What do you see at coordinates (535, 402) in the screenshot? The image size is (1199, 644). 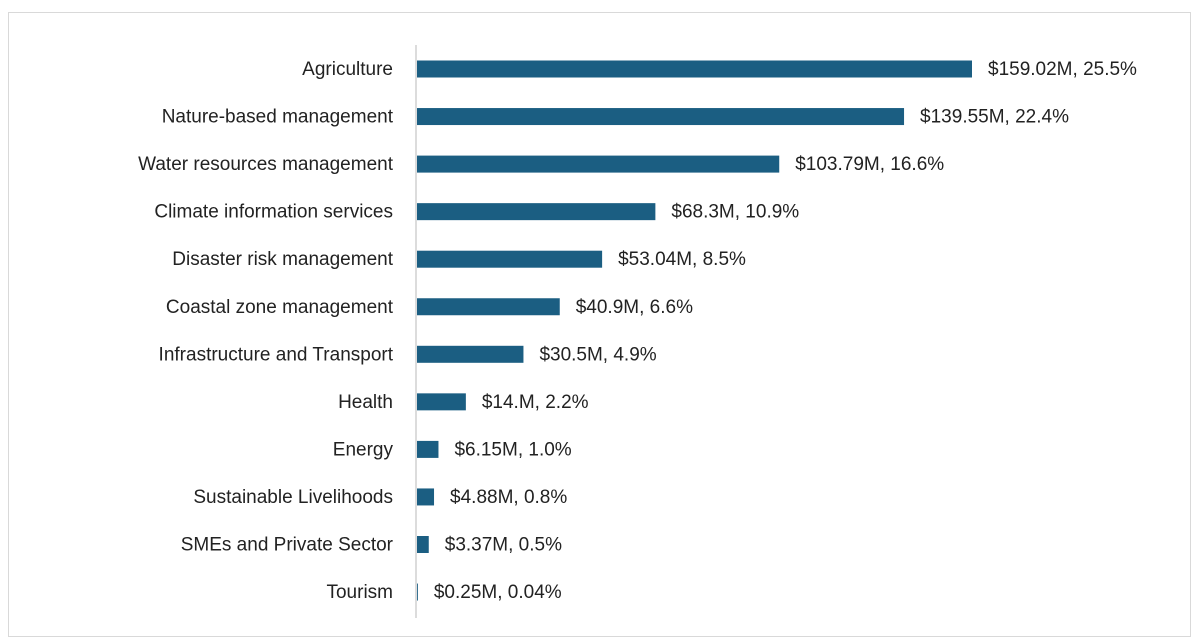 I see `data-label: $14.M, 2.2%` at bounding box center [535, 402].